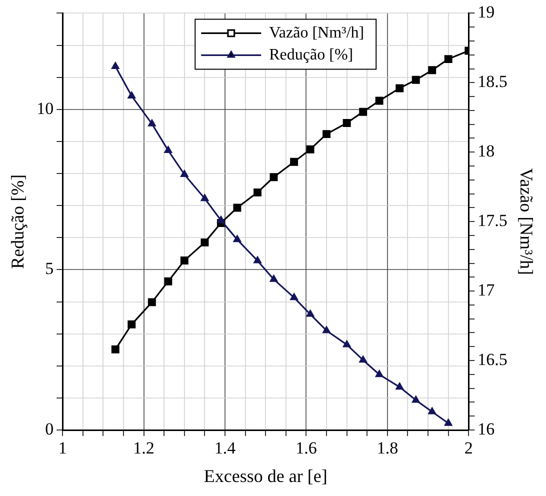  Describe the element at coordinates (306, 448) in the screenshot. I see `x-tick-label: 1.6` at that location.